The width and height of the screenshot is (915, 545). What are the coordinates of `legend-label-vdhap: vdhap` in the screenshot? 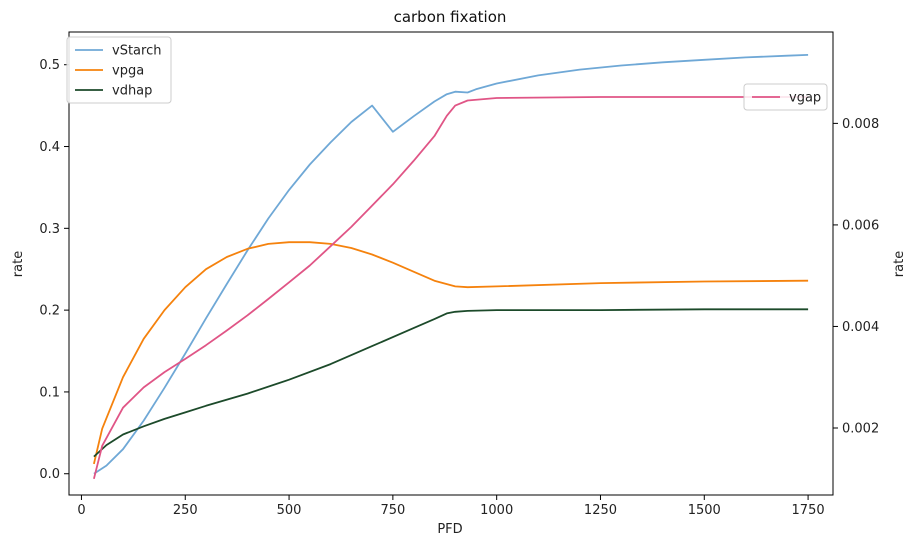 It's located at (132, 91).